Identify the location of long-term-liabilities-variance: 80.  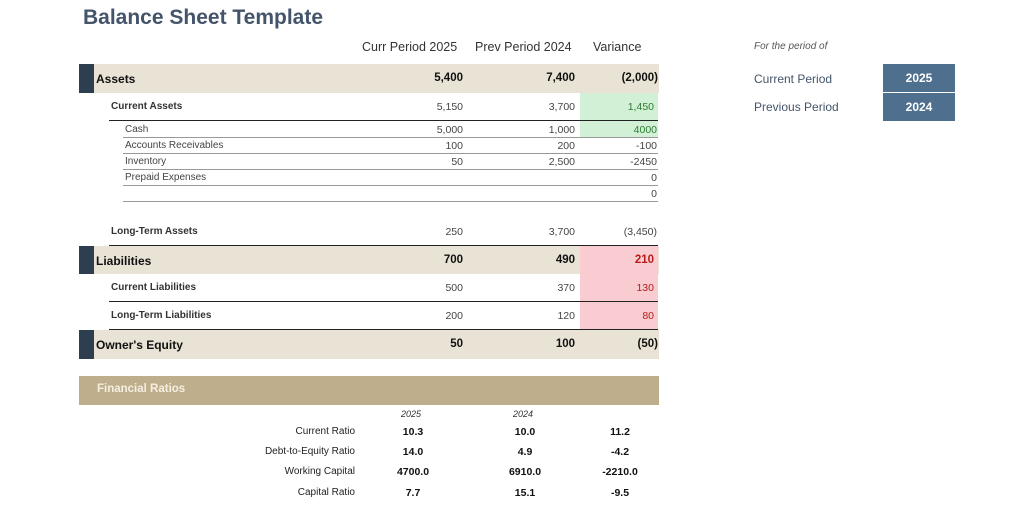
(648, 316).